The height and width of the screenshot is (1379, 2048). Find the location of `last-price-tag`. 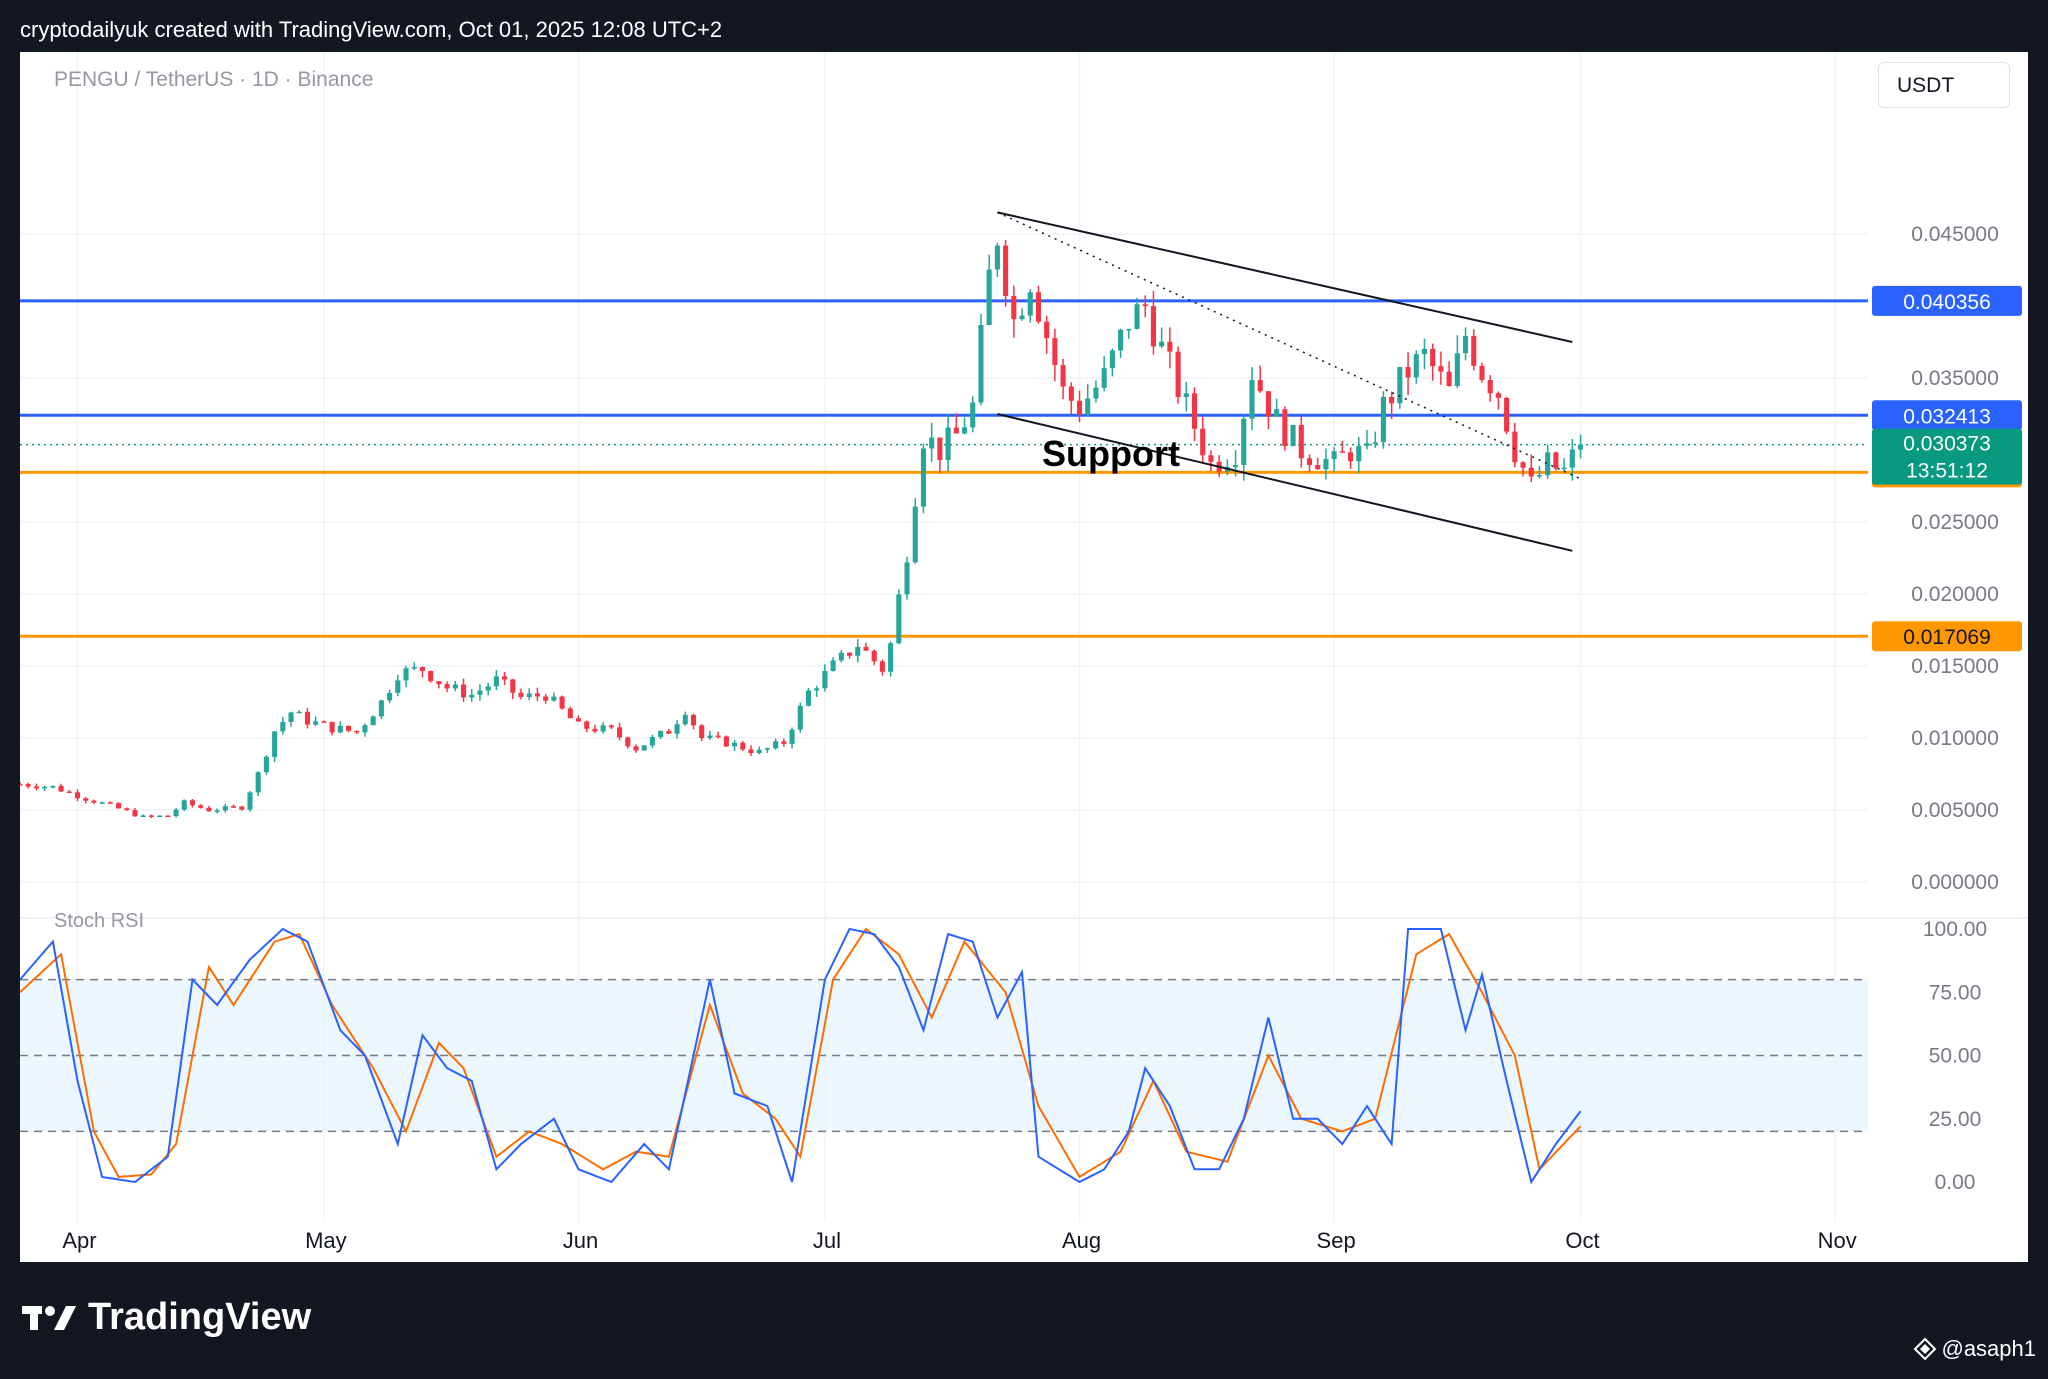

last-price-tag is located at coordinates (1947, 456).